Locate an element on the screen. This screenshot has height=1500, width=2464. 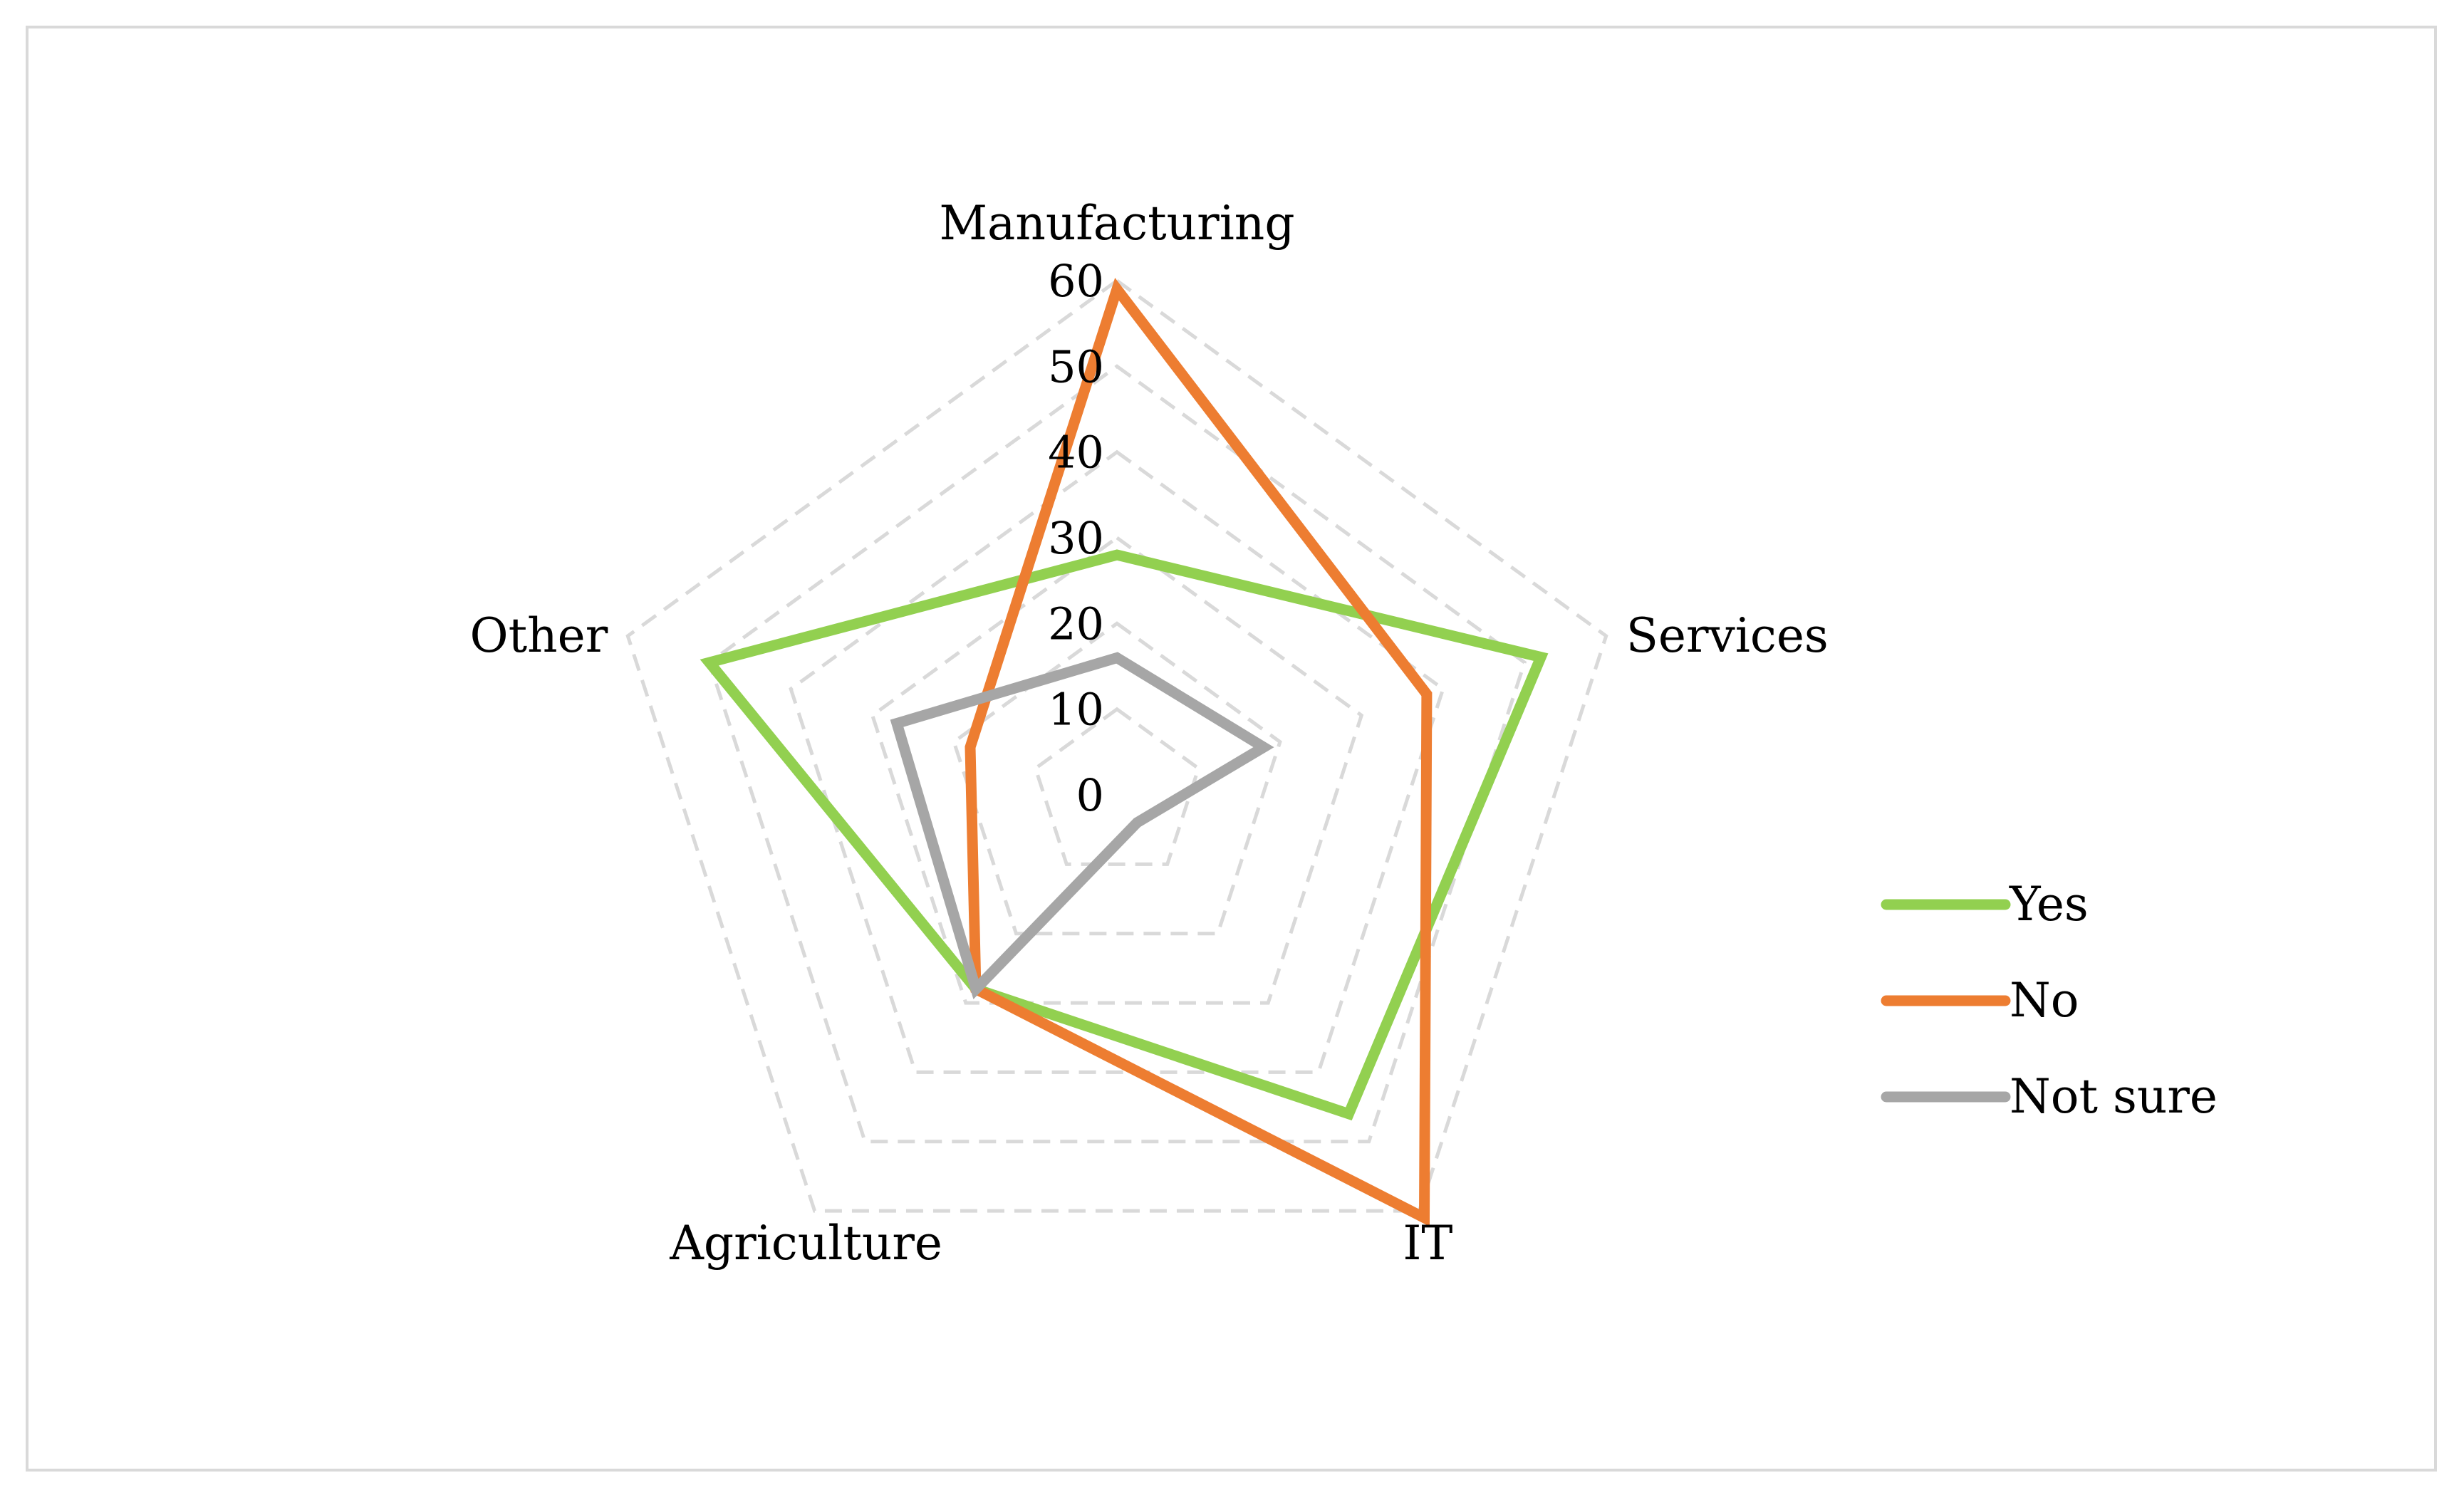
legend-label-not-sure: Not sure is located at coordinates (2114, 1096).